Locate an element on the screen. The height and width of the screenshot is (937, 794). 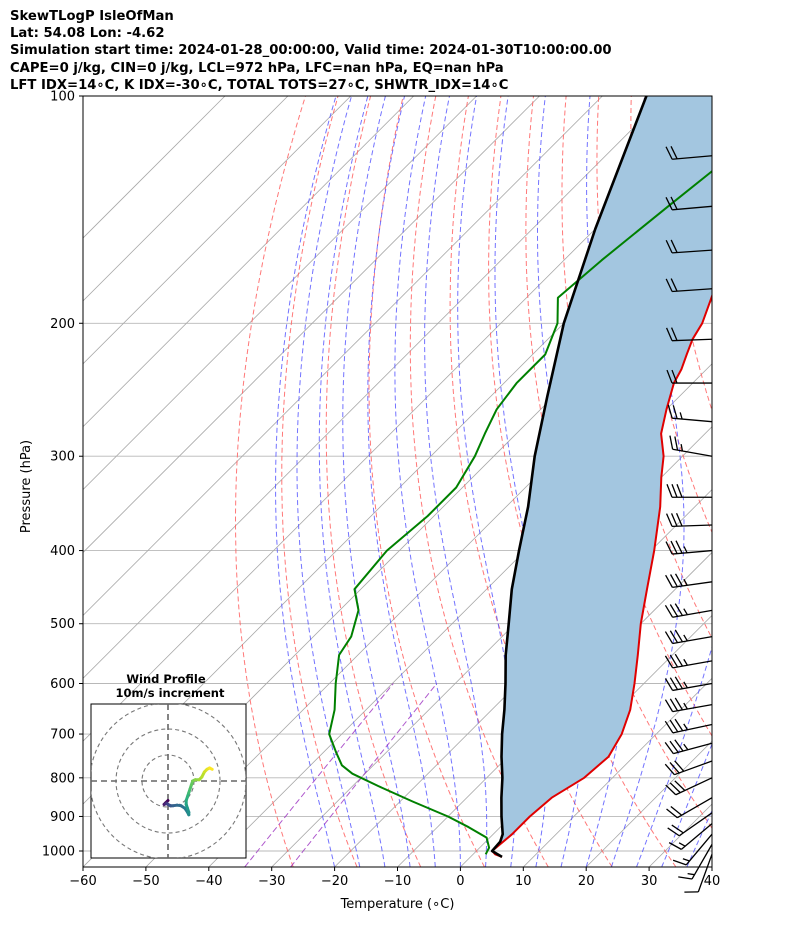
y-axis-label: Pressure (hPa) is located at coordinates (26, 486).